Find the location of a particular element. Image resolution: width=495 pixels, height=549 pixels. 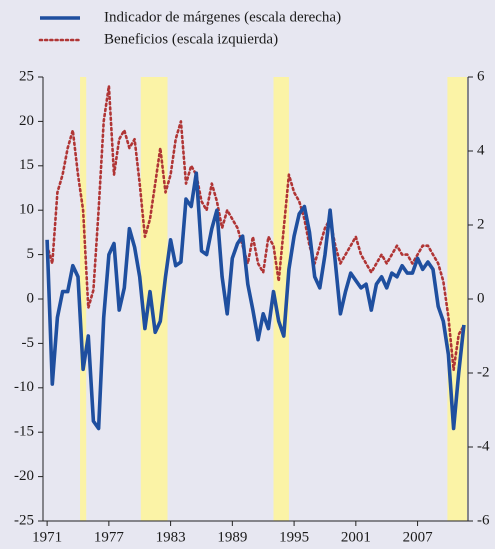

y-tick-label: 20 is located at coordinates (26, 121).